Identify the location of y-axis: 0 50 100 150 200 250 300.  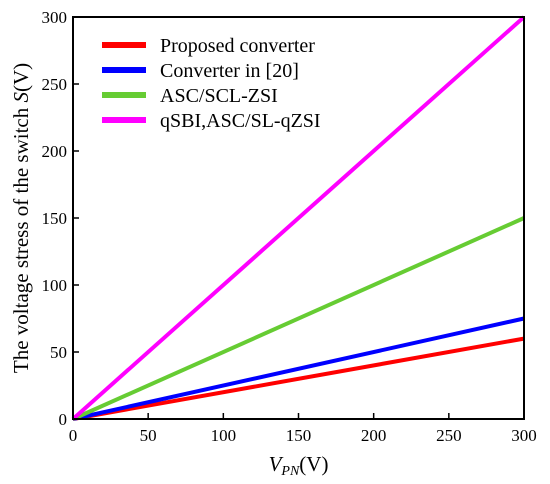
(60, 218).